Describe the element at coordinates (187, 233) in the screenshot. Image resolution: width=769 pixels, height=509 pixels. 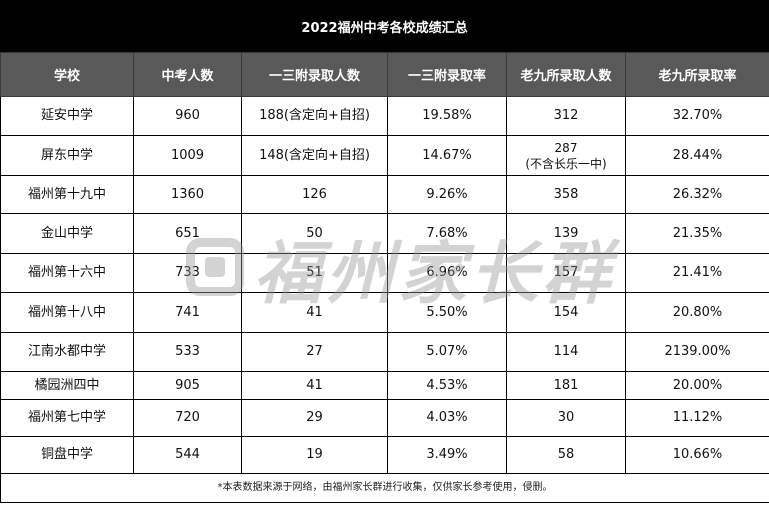
I see `cell-exam: 651` at that location.